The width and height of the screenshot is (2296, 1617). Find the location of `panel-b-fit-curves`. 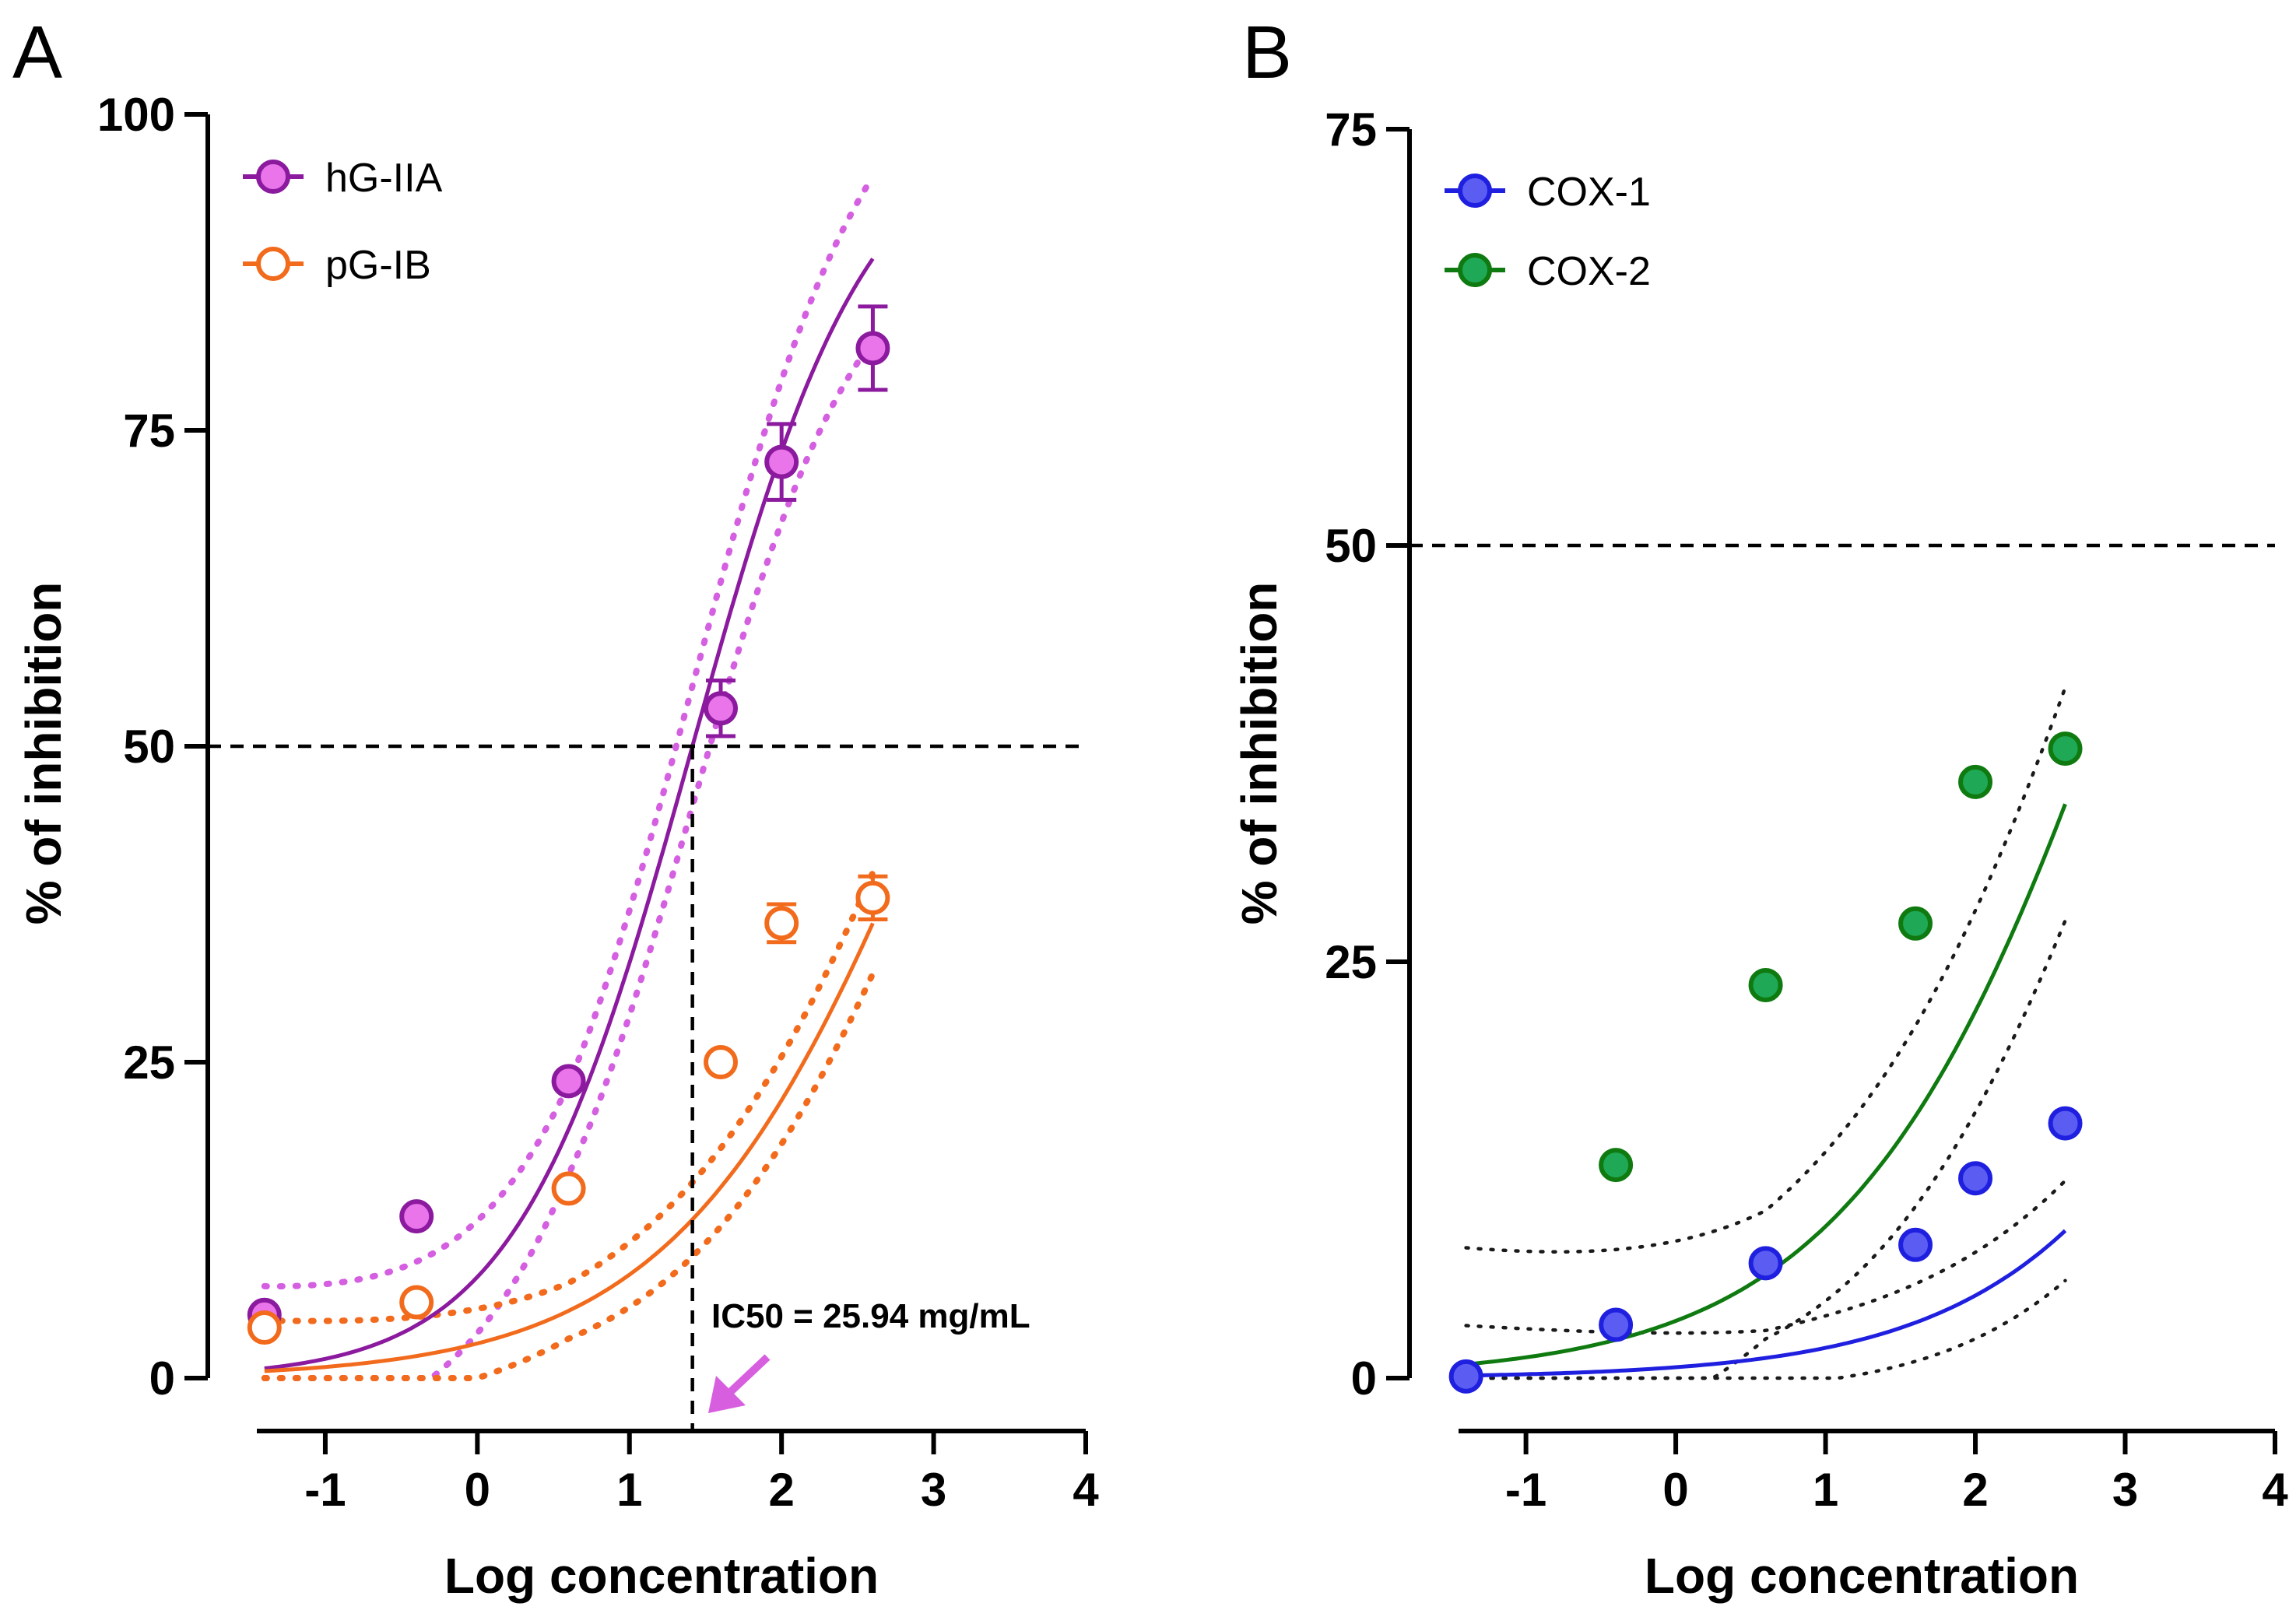

panel-b-fit-curves is located at coordinates (1767, 1090).